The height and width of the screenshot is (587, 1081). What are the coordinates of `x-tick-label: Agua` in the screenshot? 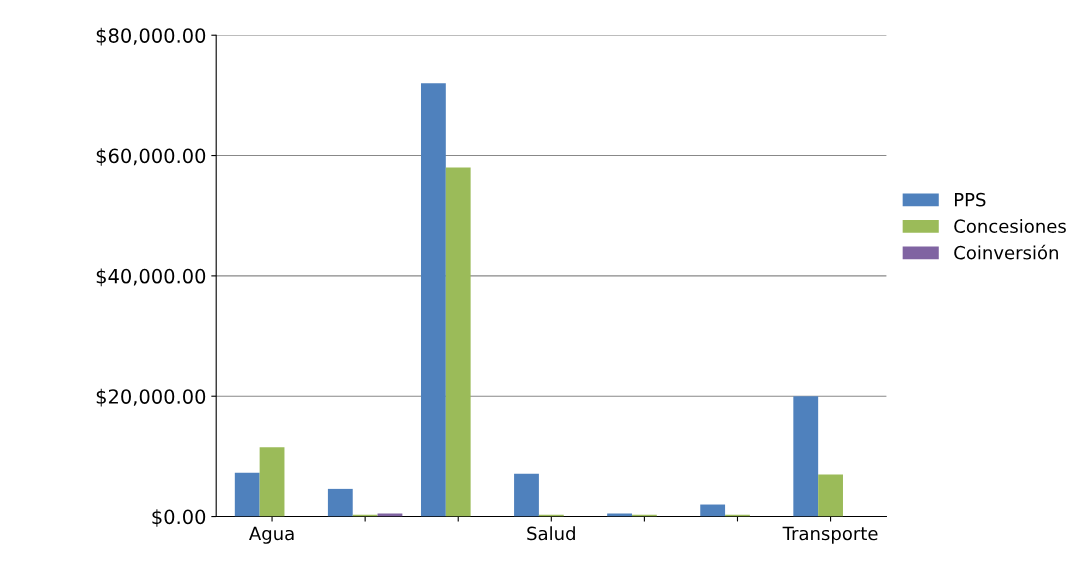 It's located at (271, 535).